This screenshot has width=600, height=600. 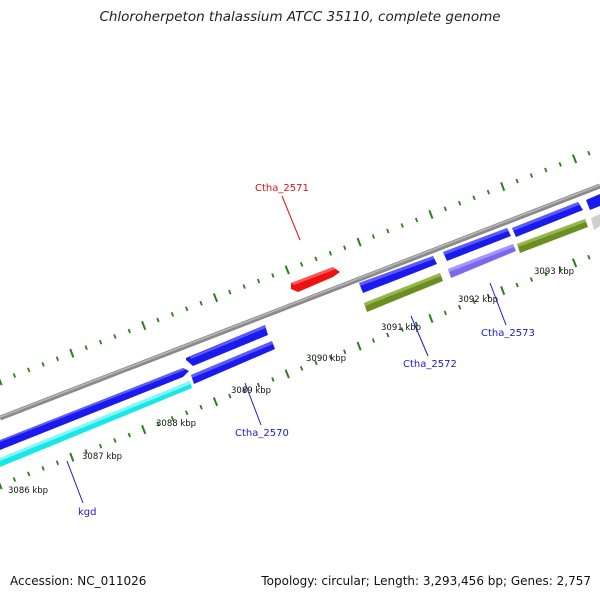 What do you see at coordinates (595, 222) in the screenshot?
I see `gene-edge-grey` at bounding box center [595, 222].